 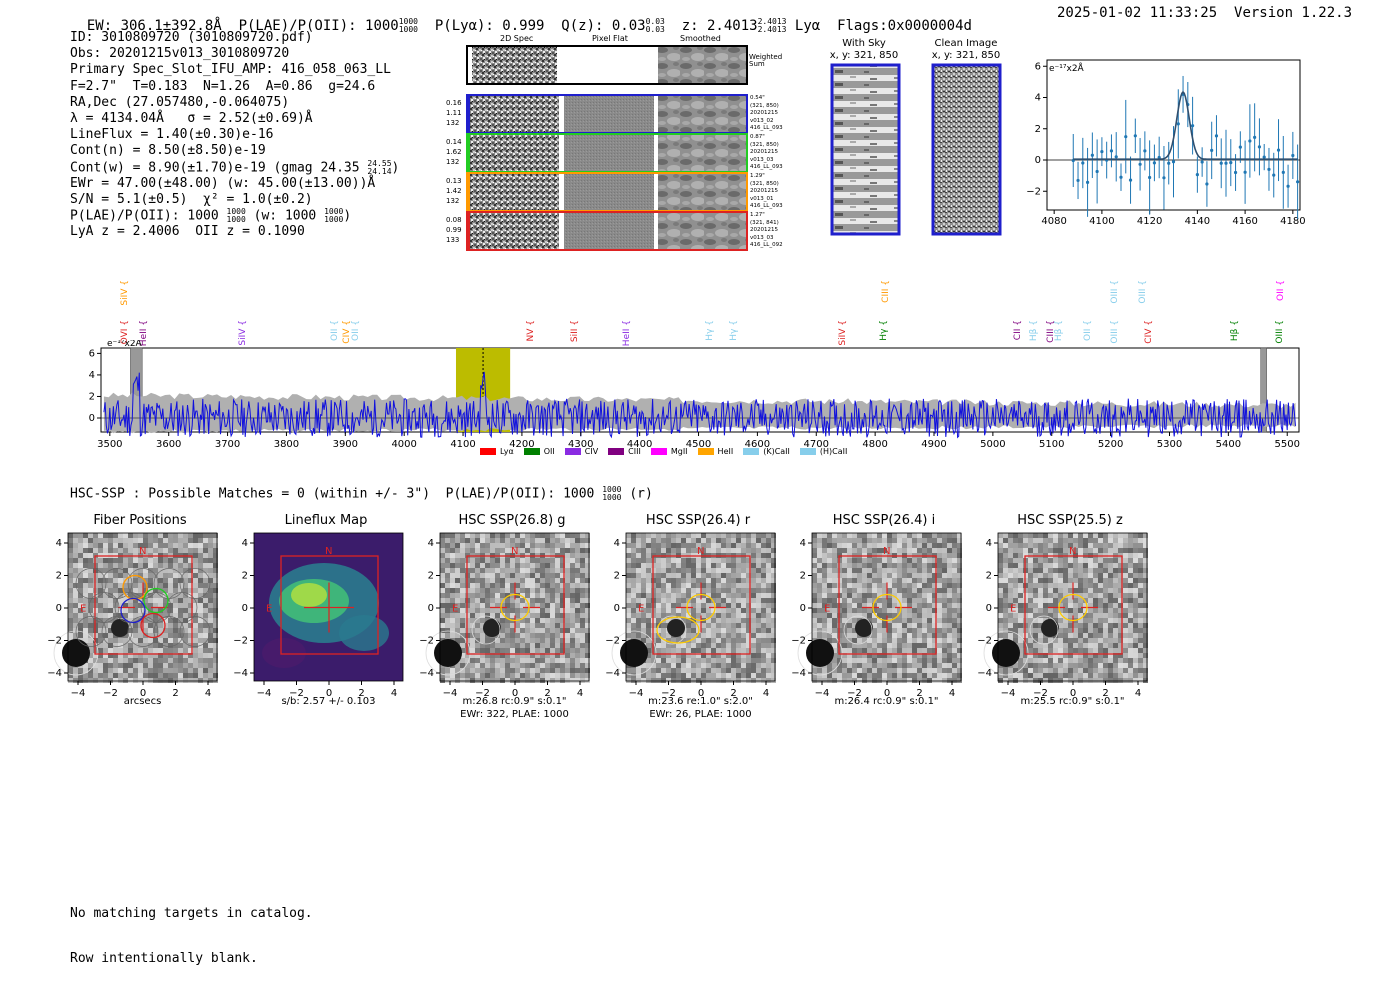 What do you see at coordinates (54, 641) in the screenshot?
I see `ytick-label: −2` at bounding box center [54, 641].